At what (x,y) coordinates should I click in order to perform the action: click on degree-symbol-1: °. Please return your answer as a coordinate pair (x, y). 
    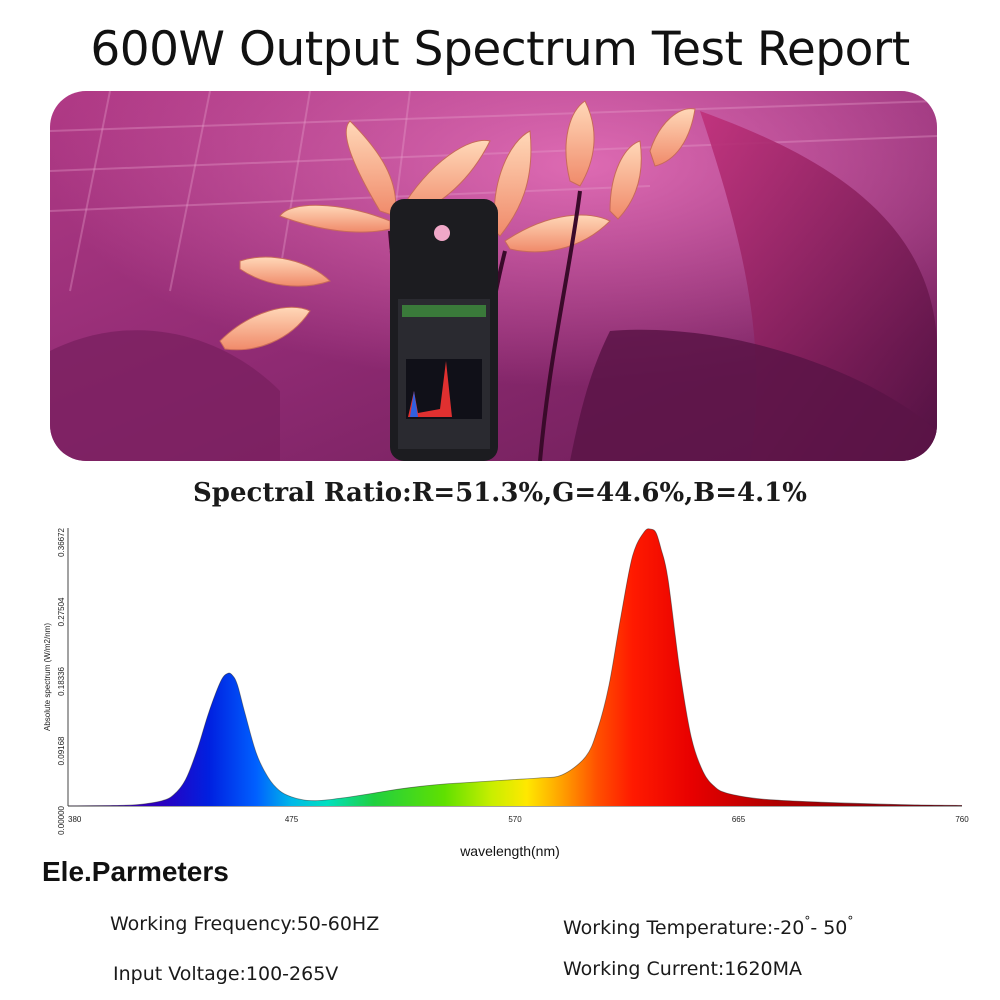
    Looking at the image, I should click on (807, 921).